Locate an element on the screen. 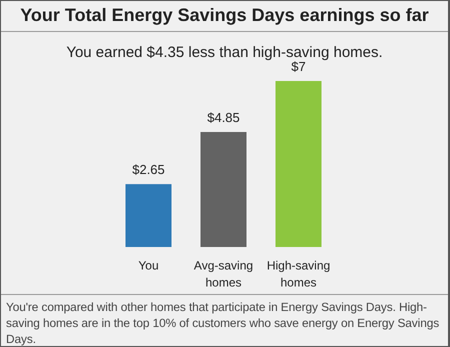 This screenshot has height=347, width=450. x-tick-label: Avg-saving homes is located at coordinates (224, 274).